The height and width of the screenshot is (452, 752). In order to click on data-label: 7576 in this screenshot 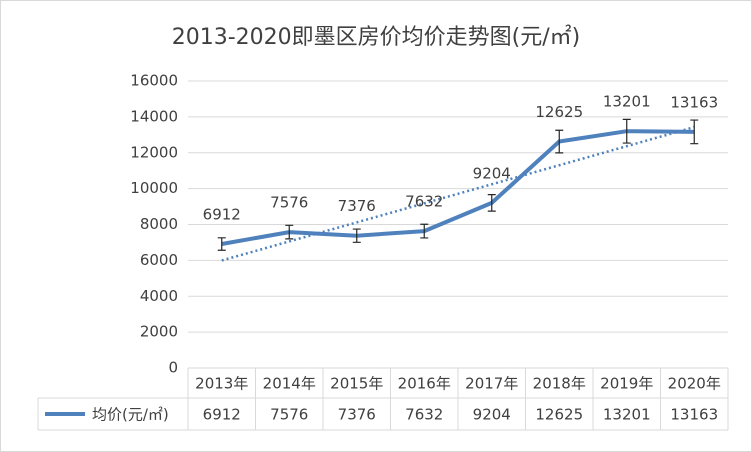, I will do `click(289, 203)`.